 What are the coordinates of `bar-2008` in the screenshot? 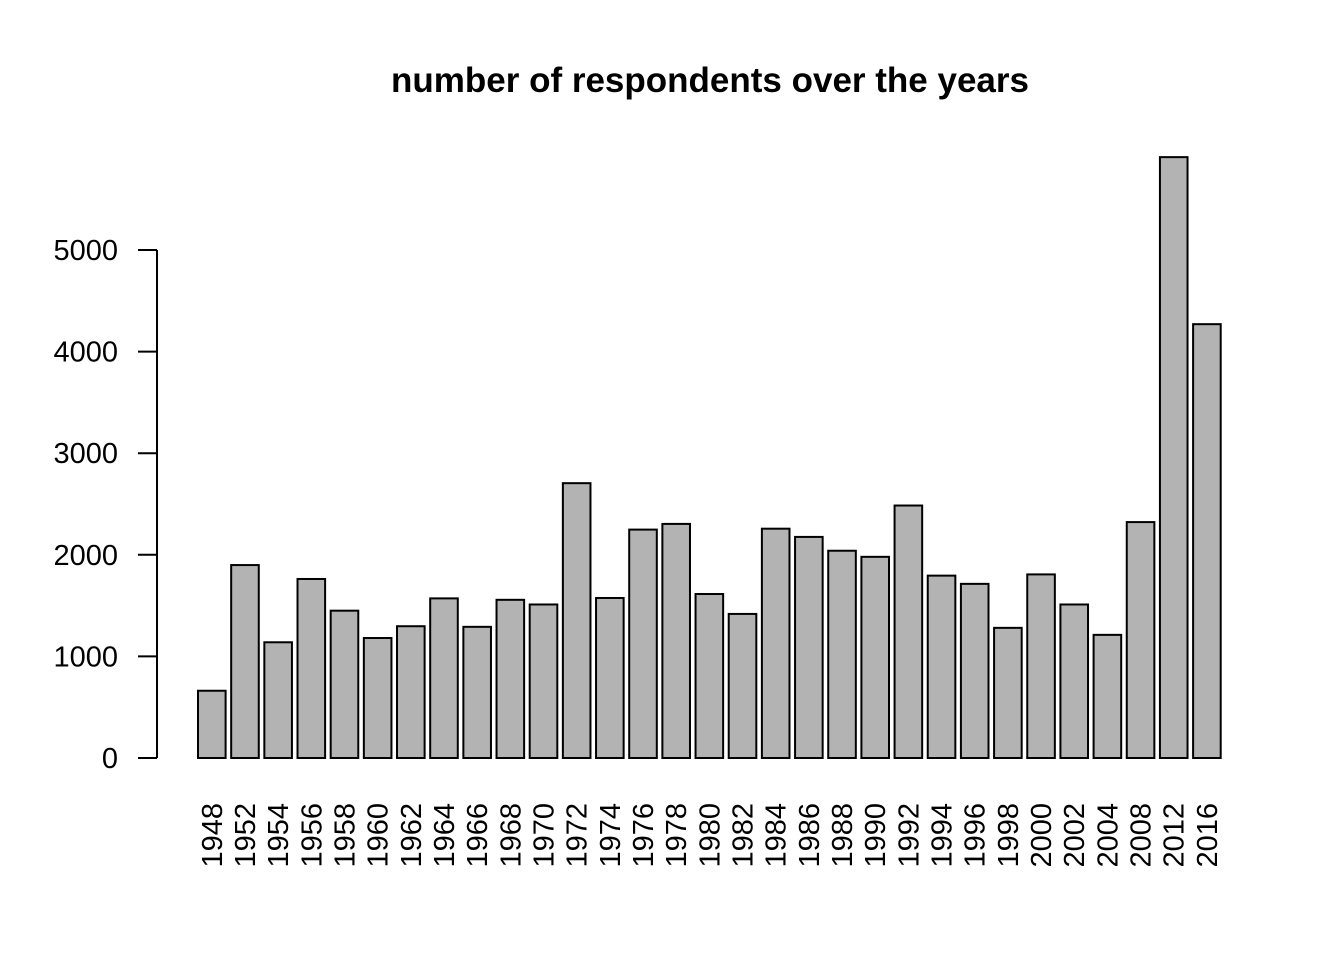 It's located at (1140, 640).